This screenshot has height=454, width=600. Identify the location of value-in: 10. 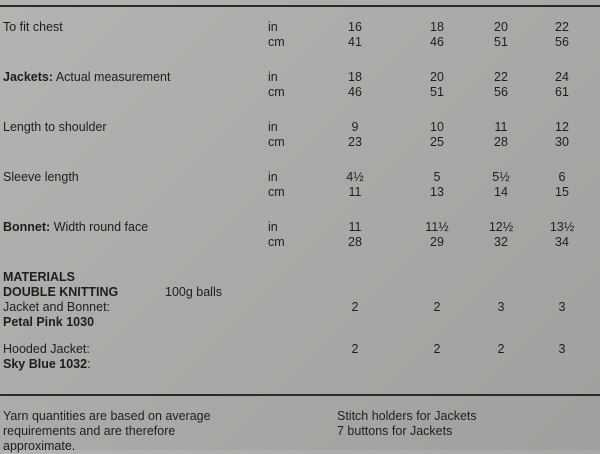
(437, 127).